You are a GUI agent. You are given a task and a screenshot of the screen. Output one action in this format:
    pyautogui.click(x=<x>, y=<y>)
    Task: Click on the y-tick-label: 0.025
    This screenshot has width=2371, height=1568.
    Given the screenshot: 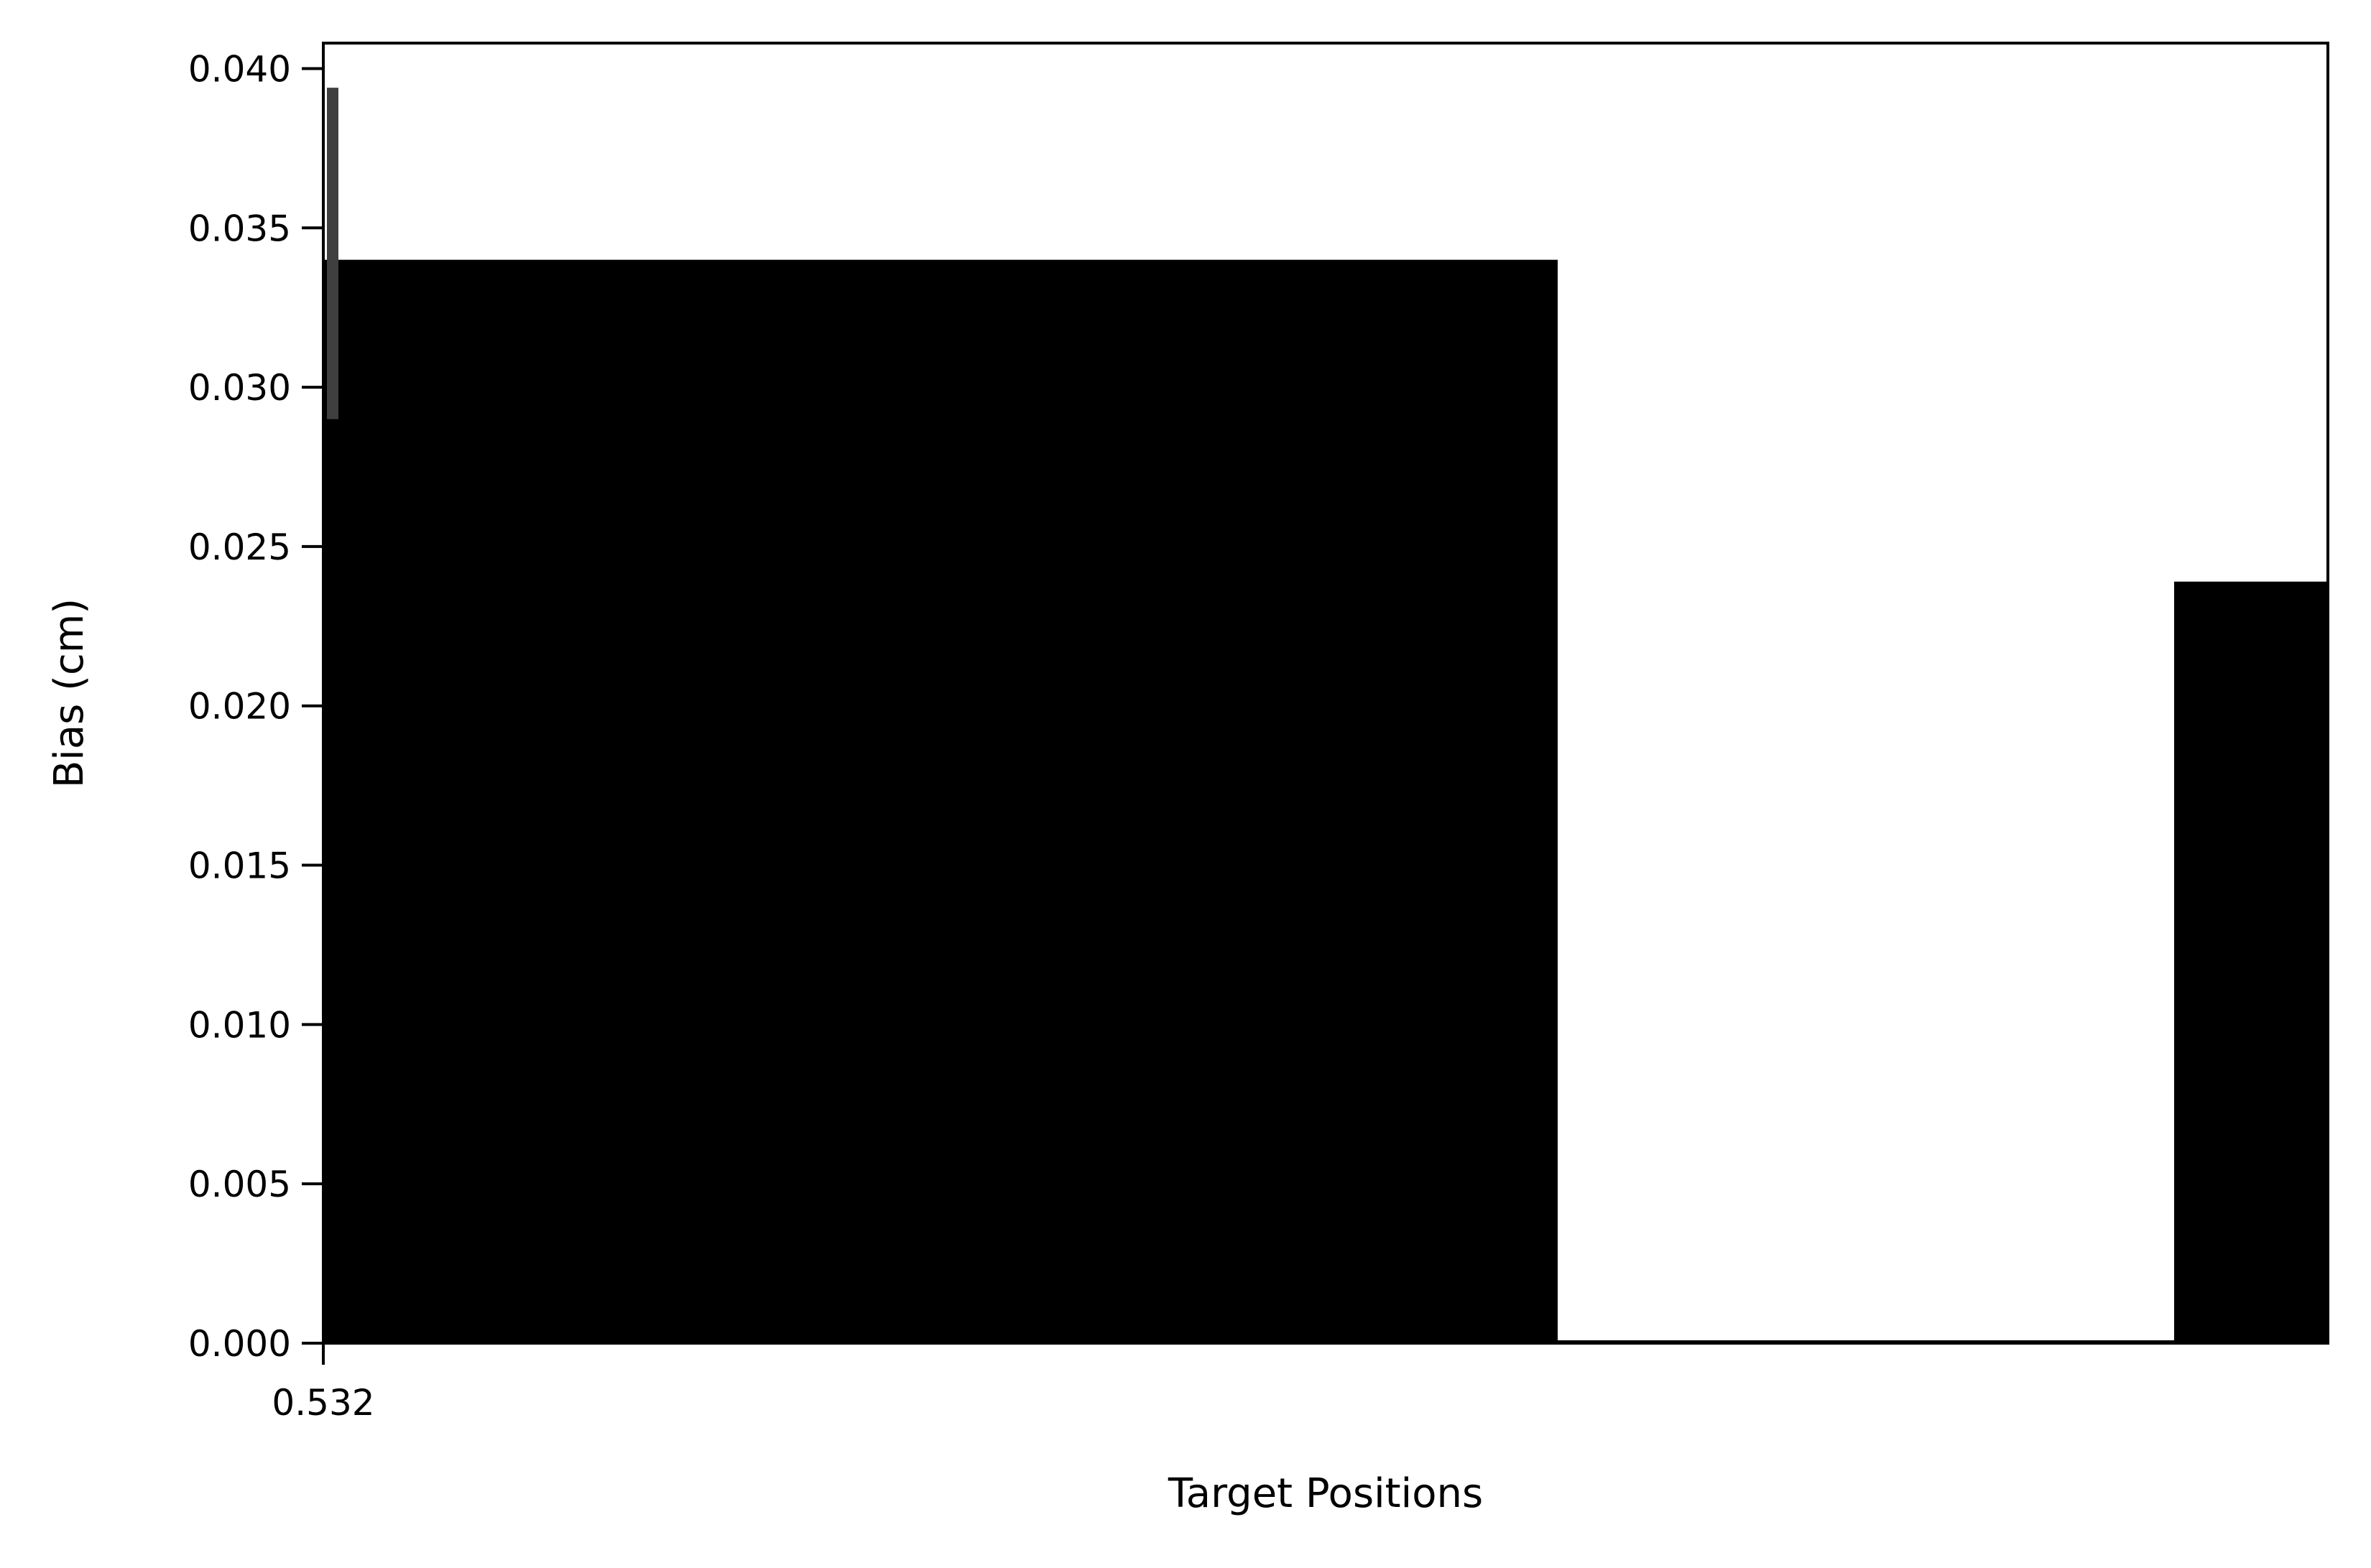 What is the action you would take?
    pyautogui.click(x=240, y=547)
    